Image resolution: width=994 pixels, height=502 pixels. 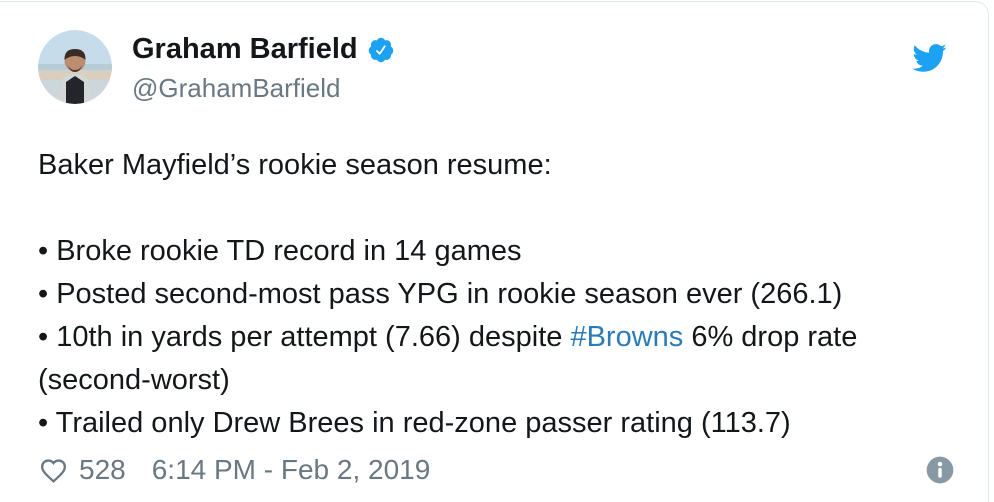 What do you see at coordinates (53, 470) in the screenshot?
I see `heart-icon` at bounding box center [53, 470].